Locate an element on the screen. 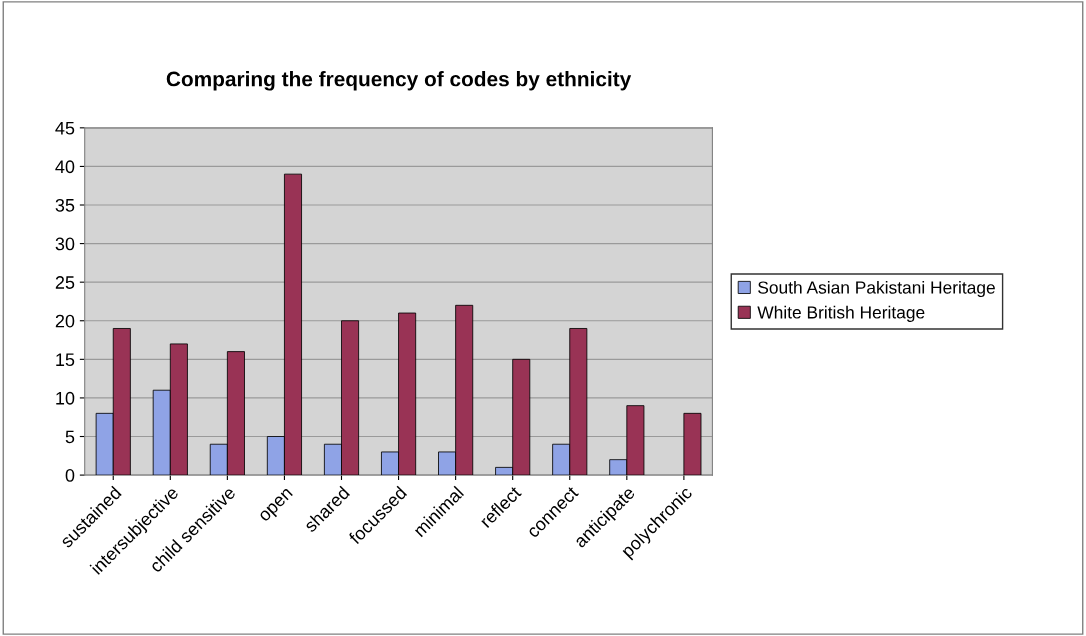  y-tick-label: 45 is located at coordinates (65, 128).